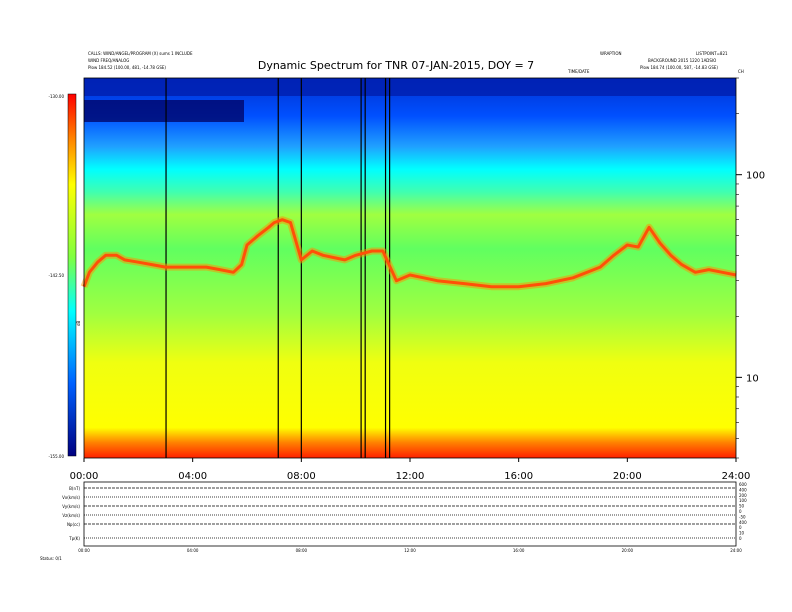  What do you see at coordinates (742, 533) in the screenshot?
I see `lower-right-label-9: 10` at bounding box center [742, 533].